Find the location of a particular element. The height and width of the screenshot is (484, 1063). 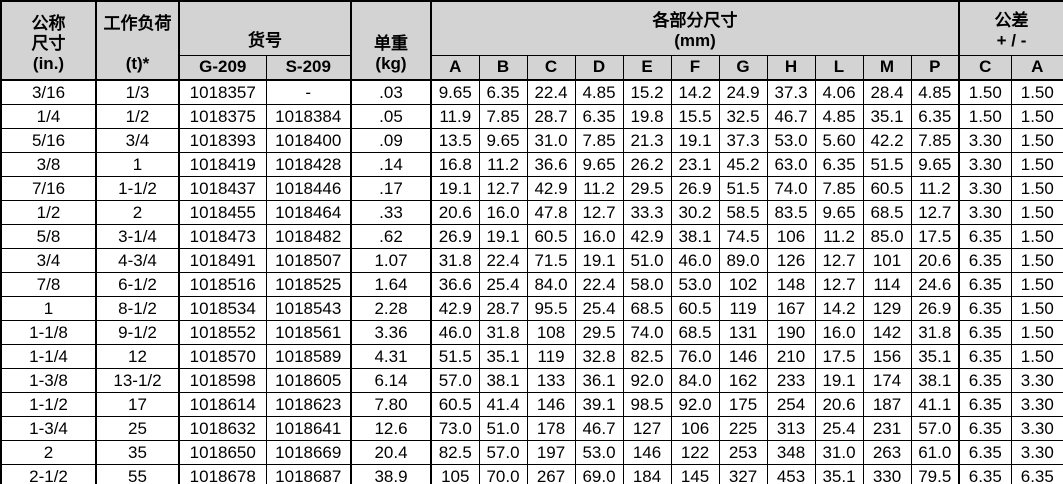

table-cell: 2.28 is located at coordinates (391, 308).